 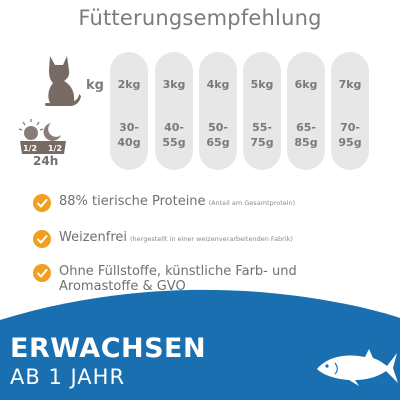 I want to click on banner-subtitle: AB 1 JAHR, so click(x=68, y=377).